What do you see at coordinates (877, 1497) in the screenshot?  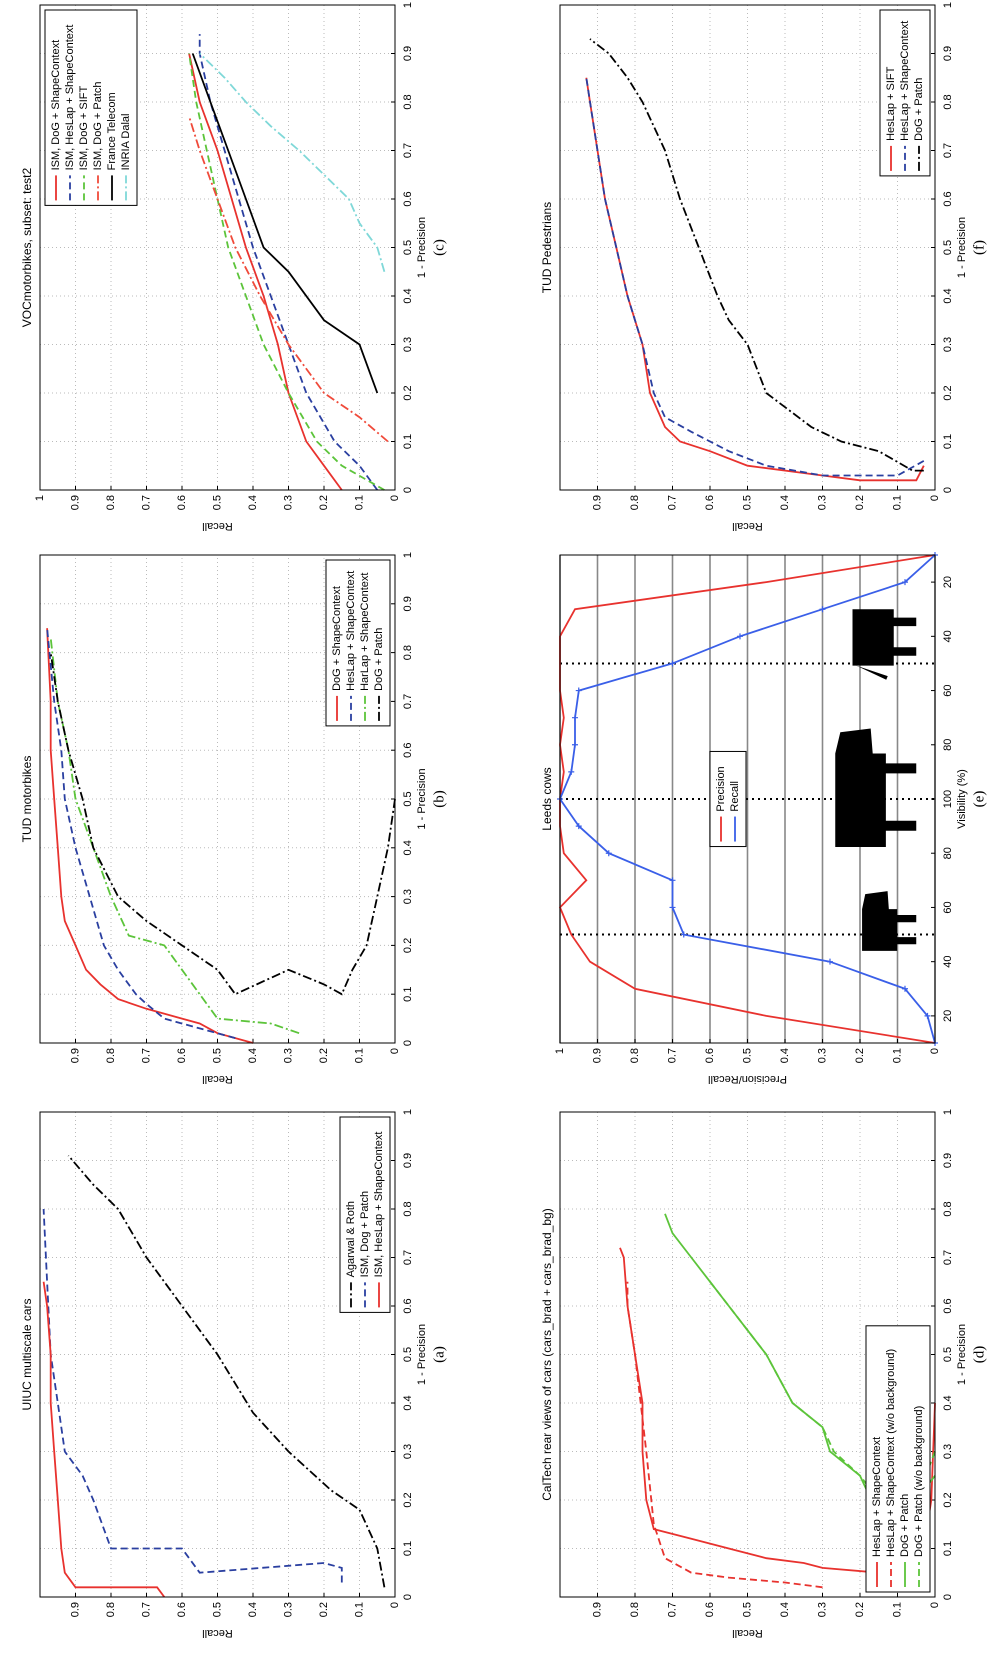 I see `legend-label: HesLap + ShapeContext` at bounding box center [877, 1497].